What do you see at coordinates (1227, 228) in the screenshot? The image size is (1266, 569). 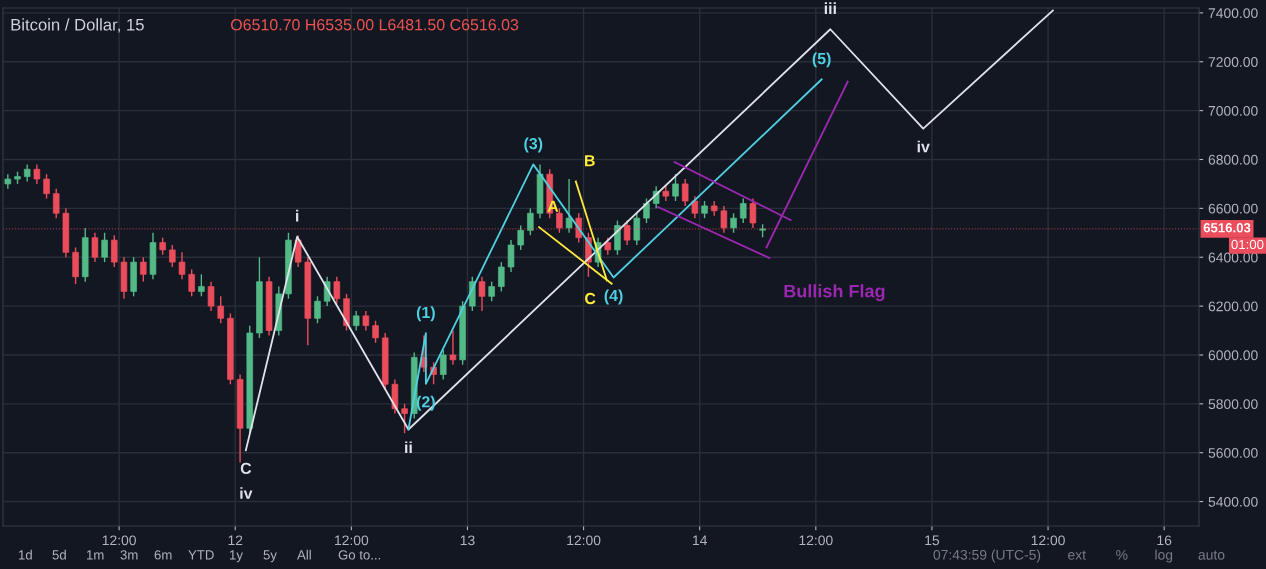 I see `ref-line-label: 6516.03` at bounding box center [1227, 228].